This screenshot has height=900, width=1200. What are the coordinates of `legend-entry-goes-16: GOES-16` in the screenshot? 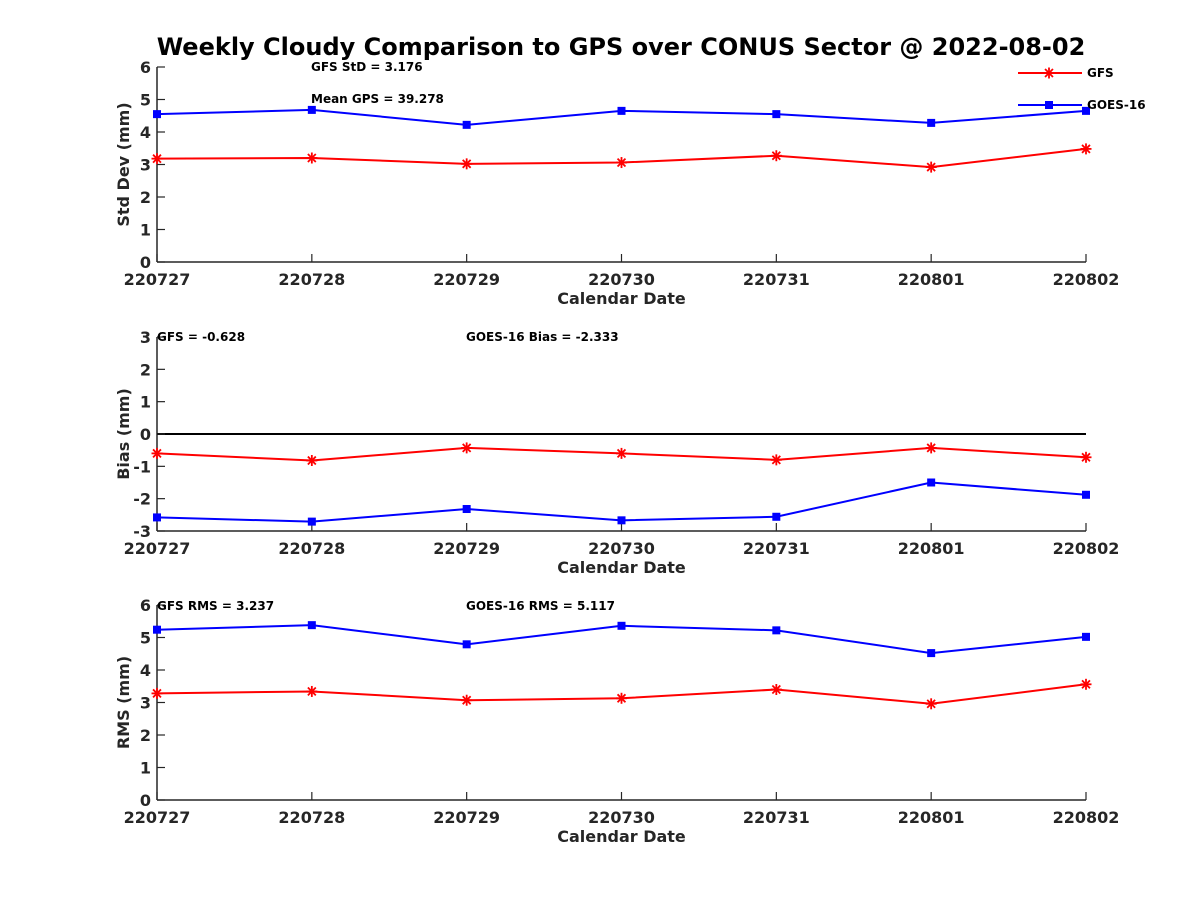 It's located at (1082, 105).